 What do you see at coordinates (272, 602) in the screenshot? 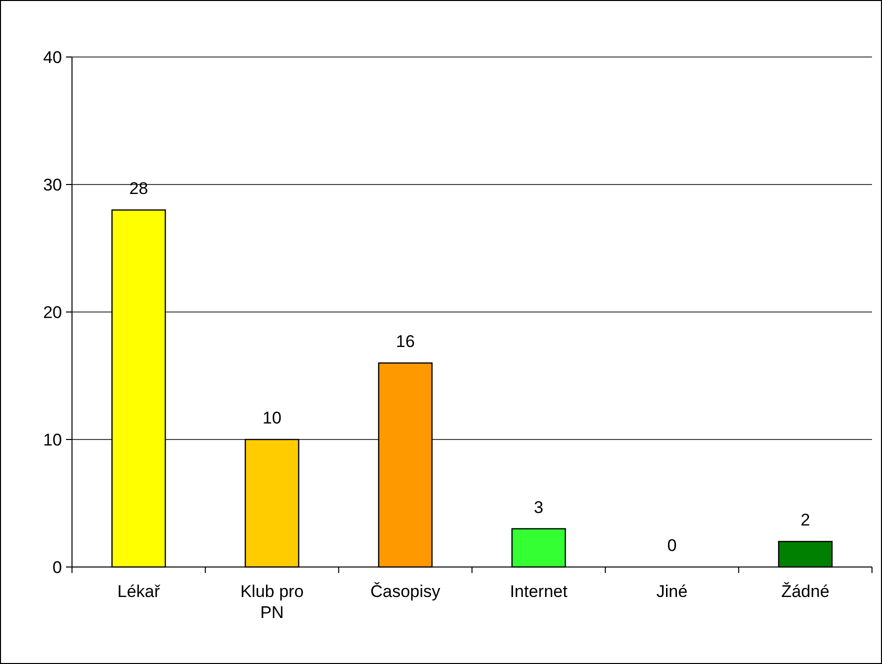
I see `x-tick-label: Klub pro PN` at bounding box center [272, 602].